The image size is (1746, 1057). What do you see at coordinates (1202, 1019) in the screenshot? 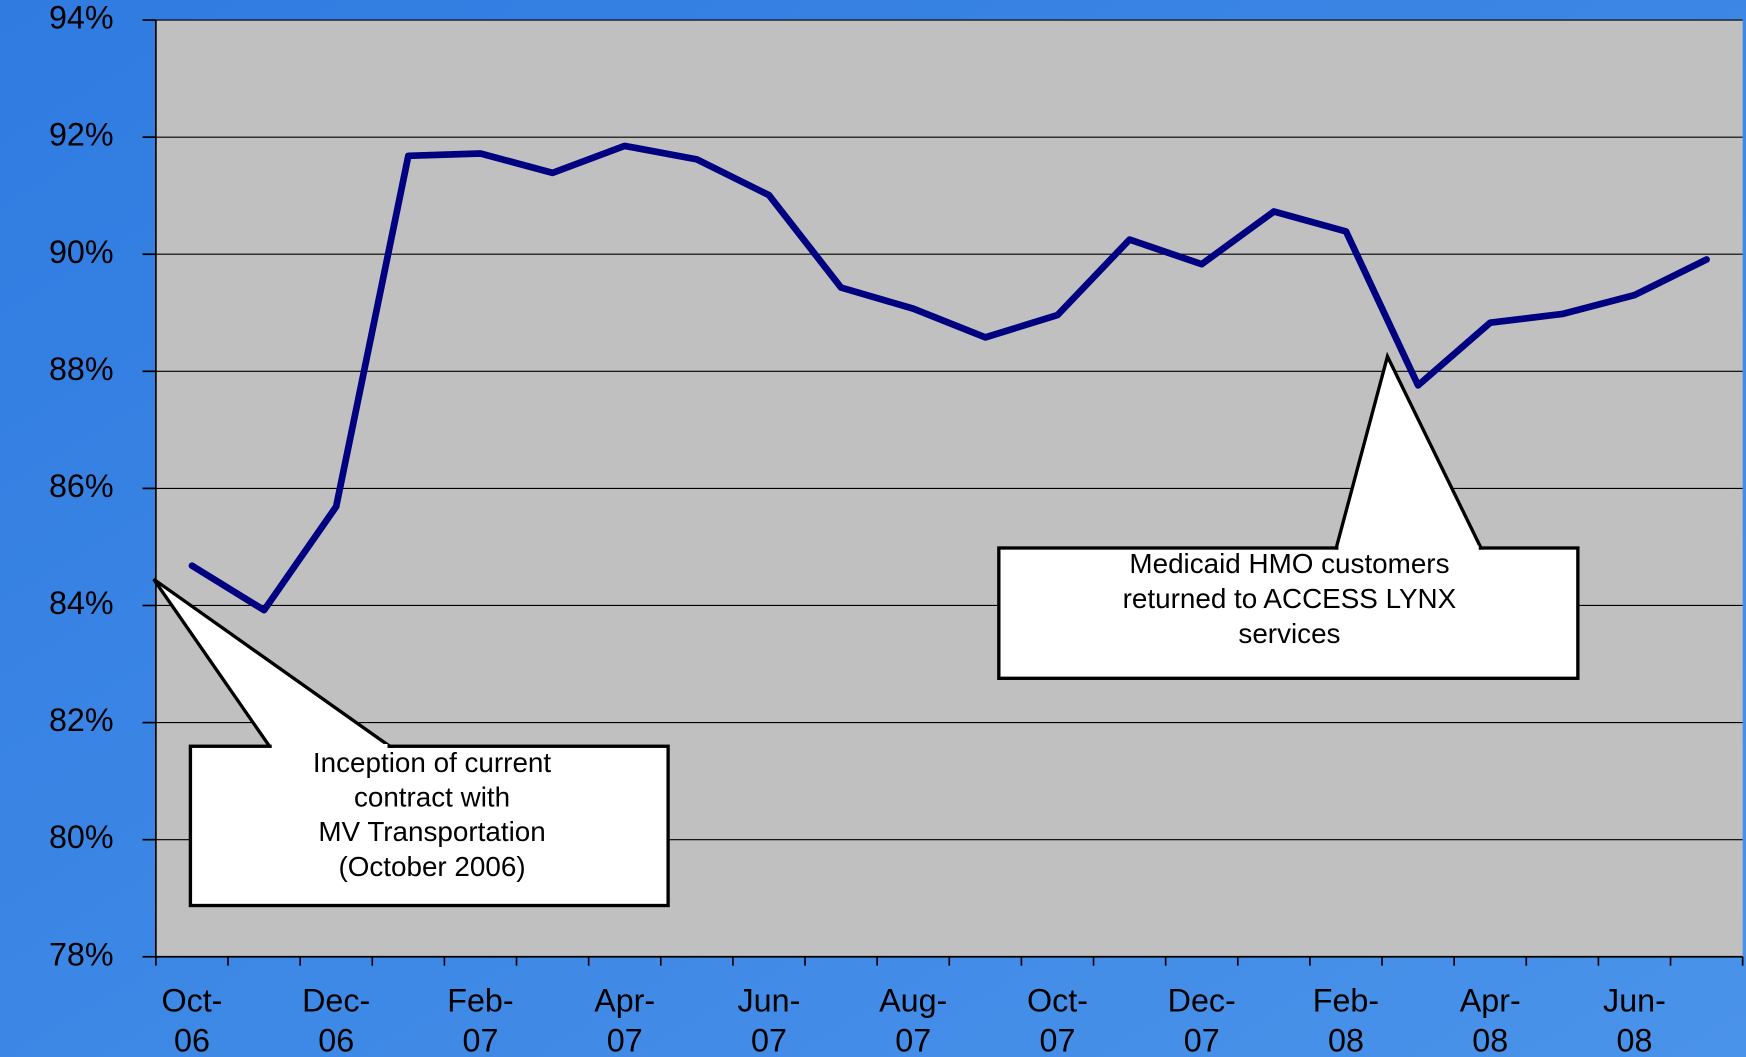
I see `x-tick-label: Dec-07` at bounding box center [1202, 1019].